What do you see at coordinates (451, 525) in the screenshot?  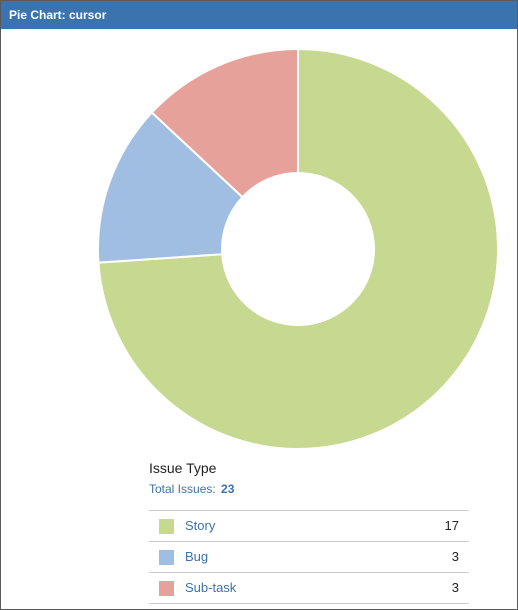 I see `legend-count-story: 17` at bounding box center [451, 525].